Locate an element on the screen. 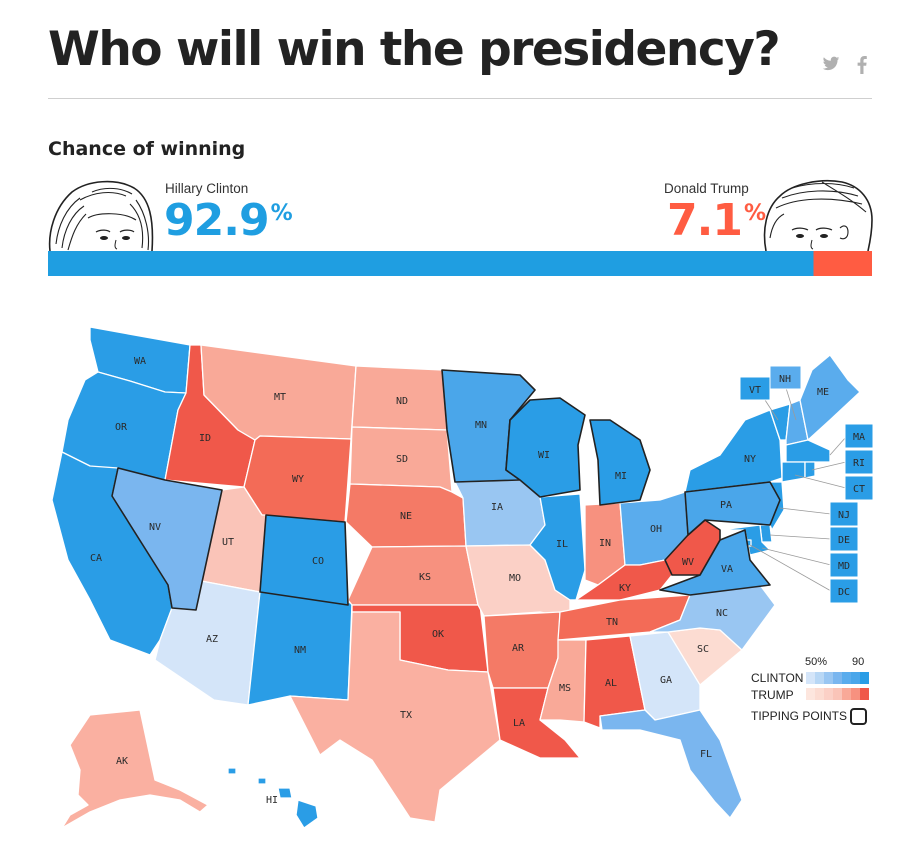  trump-chance: 7.1% is located at coordinates (716, 221).